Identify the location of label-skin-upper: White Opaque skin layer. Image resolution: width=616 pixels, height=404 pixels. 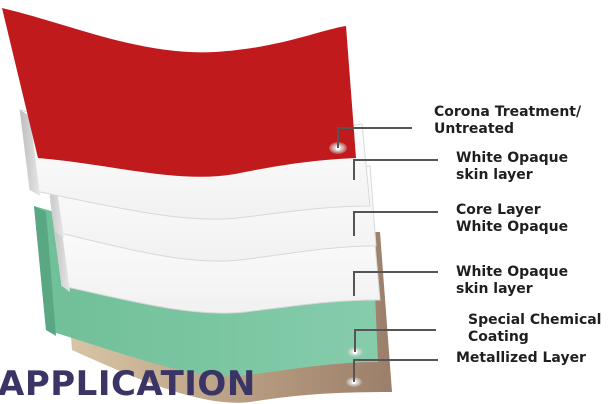
(512, 167).